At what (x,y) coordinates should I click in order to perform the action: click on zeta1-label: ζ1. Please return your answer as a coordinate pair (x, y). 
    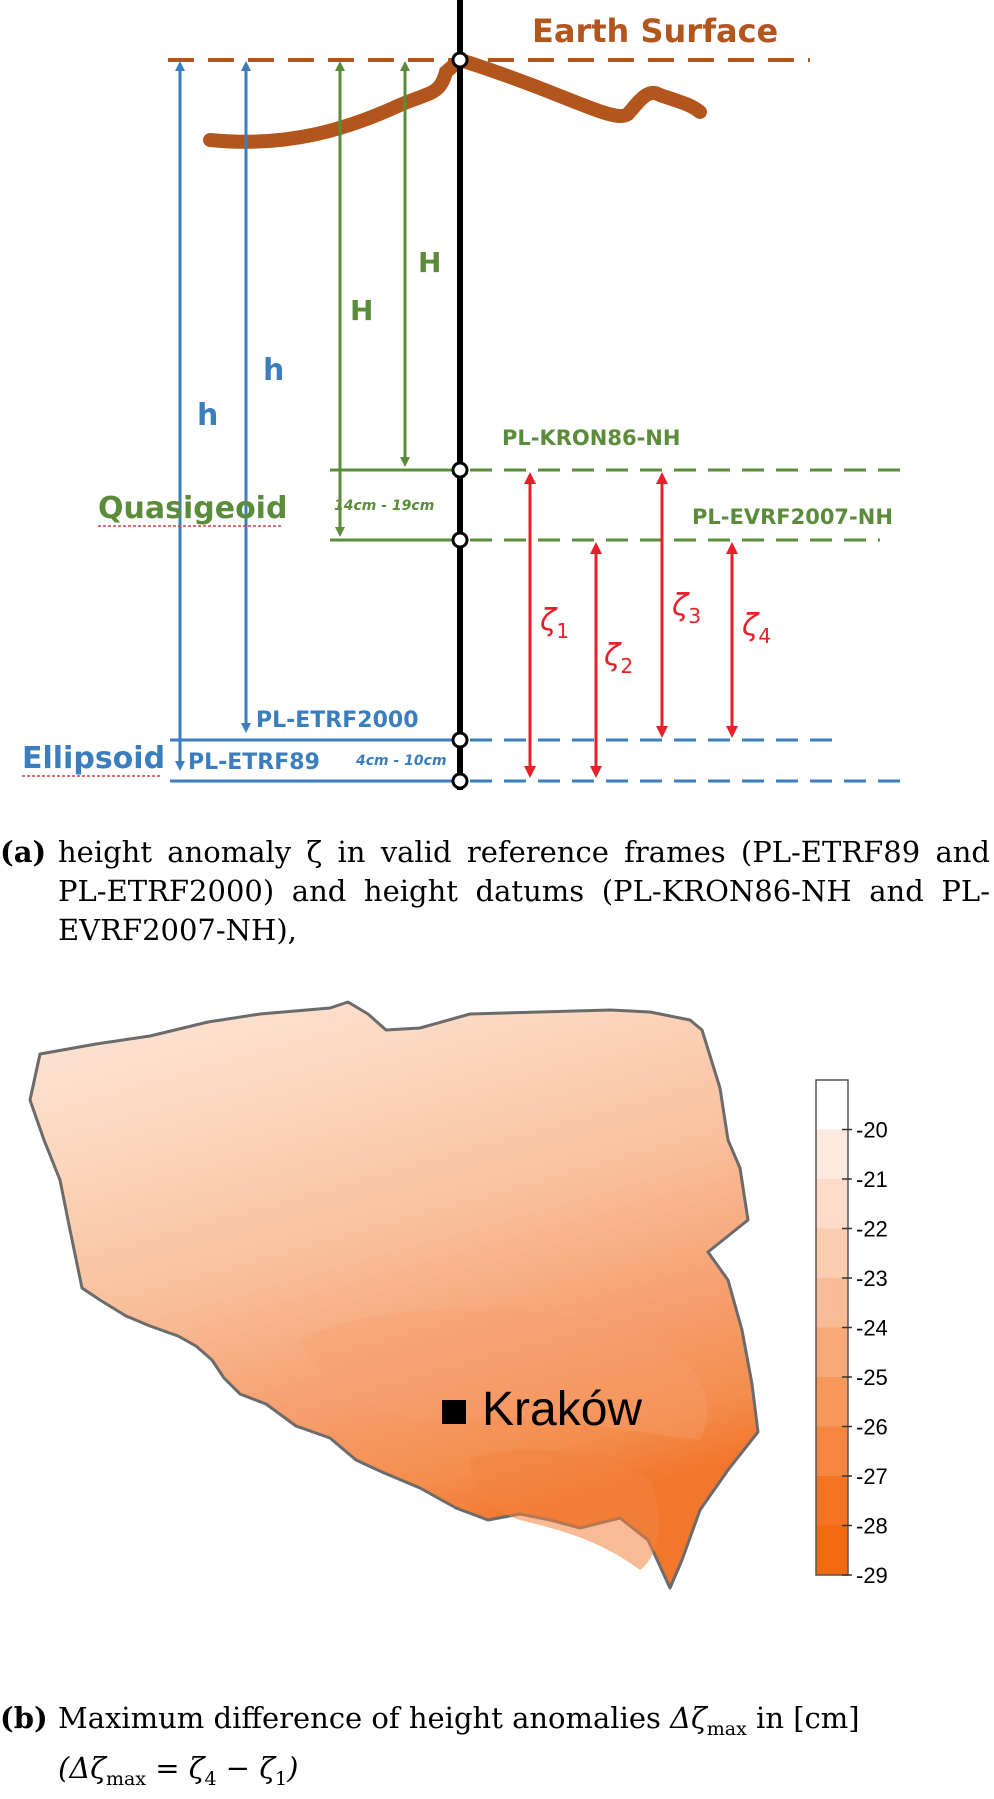
    Looking at the image, I should click on (554, 623).